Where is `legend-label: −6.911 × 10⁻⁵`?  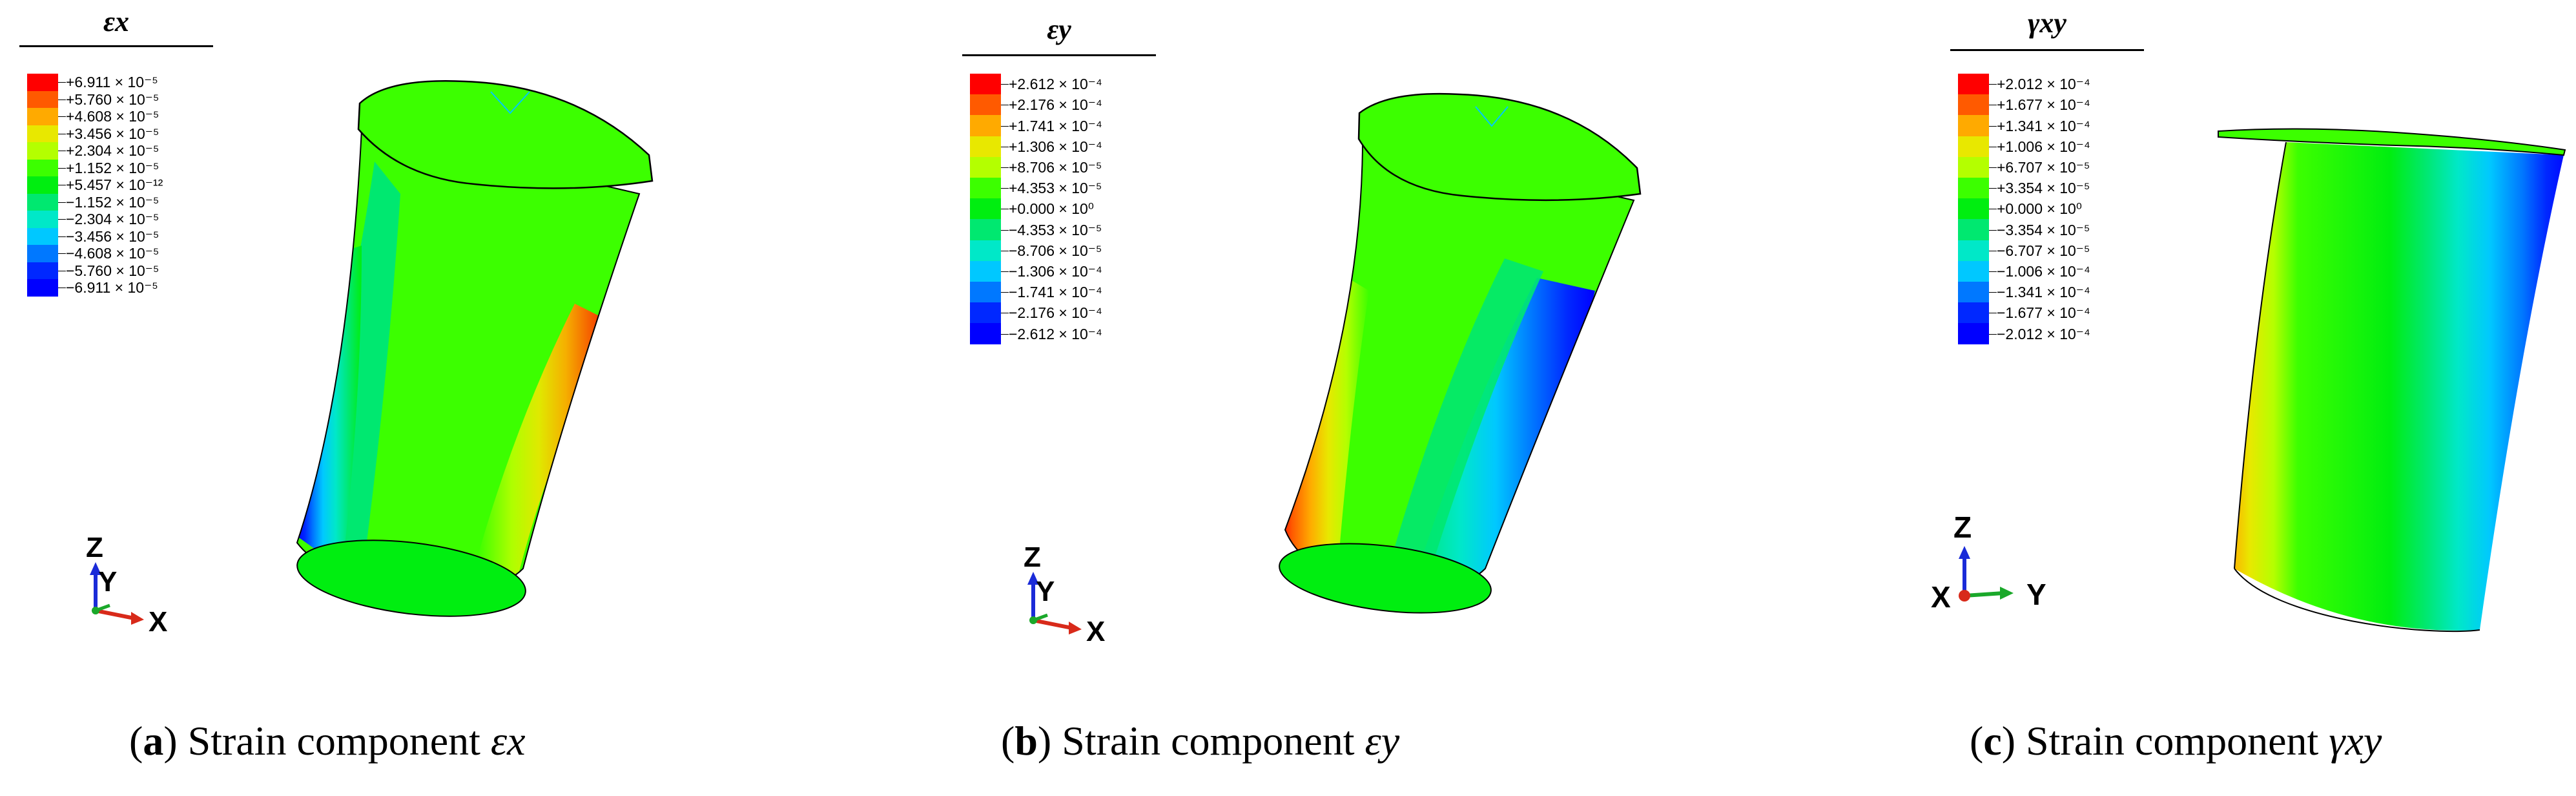
legend-label: −6.911 × 10⁻⁵ is located at coordinates (112, 288).